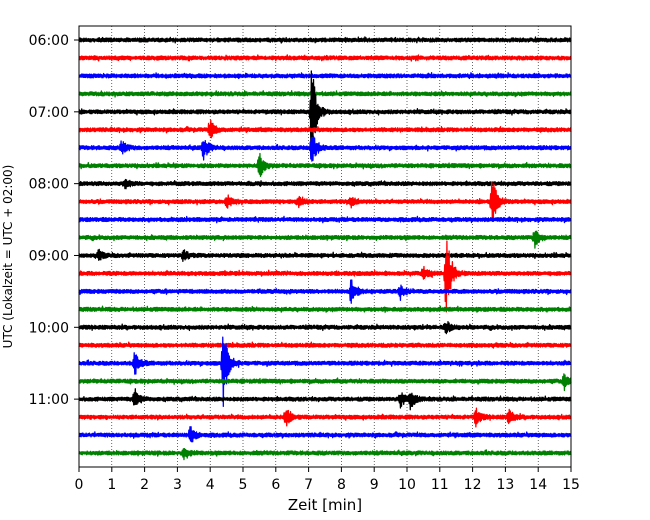  Describe the element at coordinates (54, 220) in the screenshot. I see `y-axis-ticks: 06:00 07:00 08:00 09:00 10:00 11:00` at that location.